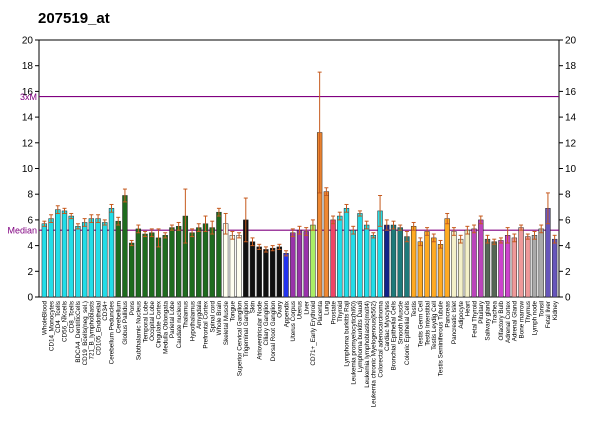  I want to click on y-tick-label-right: 14, so click(571, 118).